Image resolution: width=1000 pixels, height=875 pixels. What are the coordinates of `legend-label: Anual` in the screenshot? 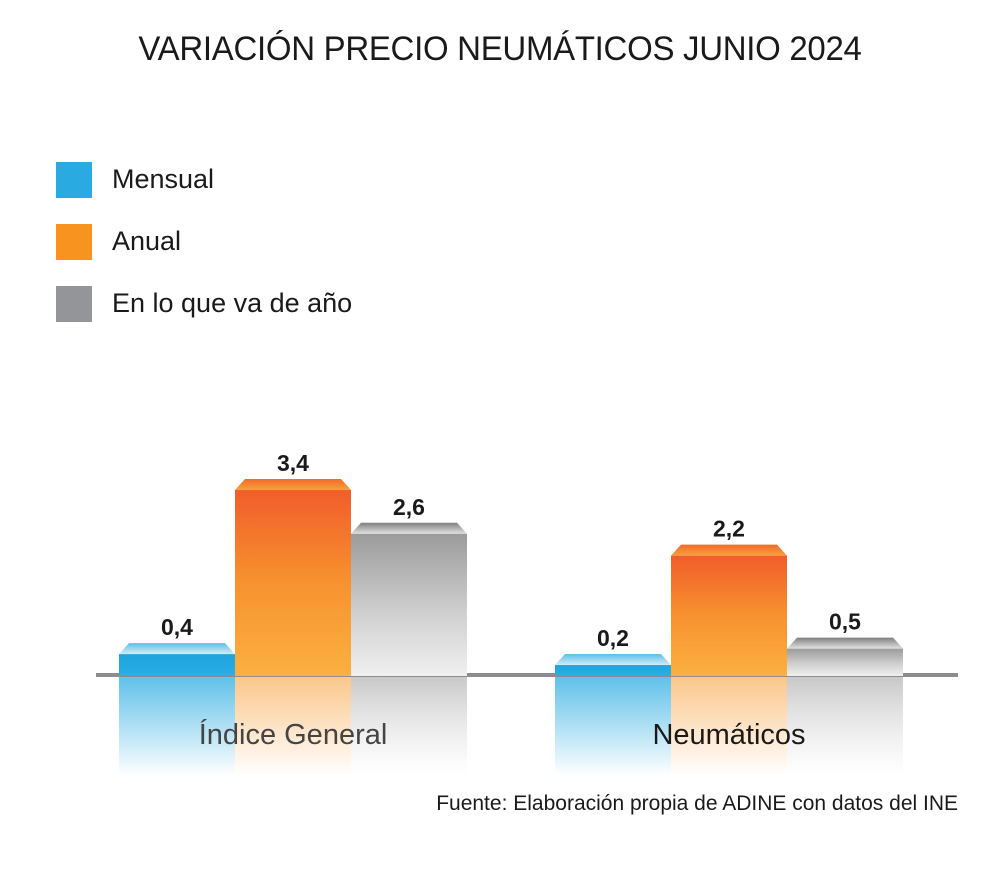 It's located at (147, 241).